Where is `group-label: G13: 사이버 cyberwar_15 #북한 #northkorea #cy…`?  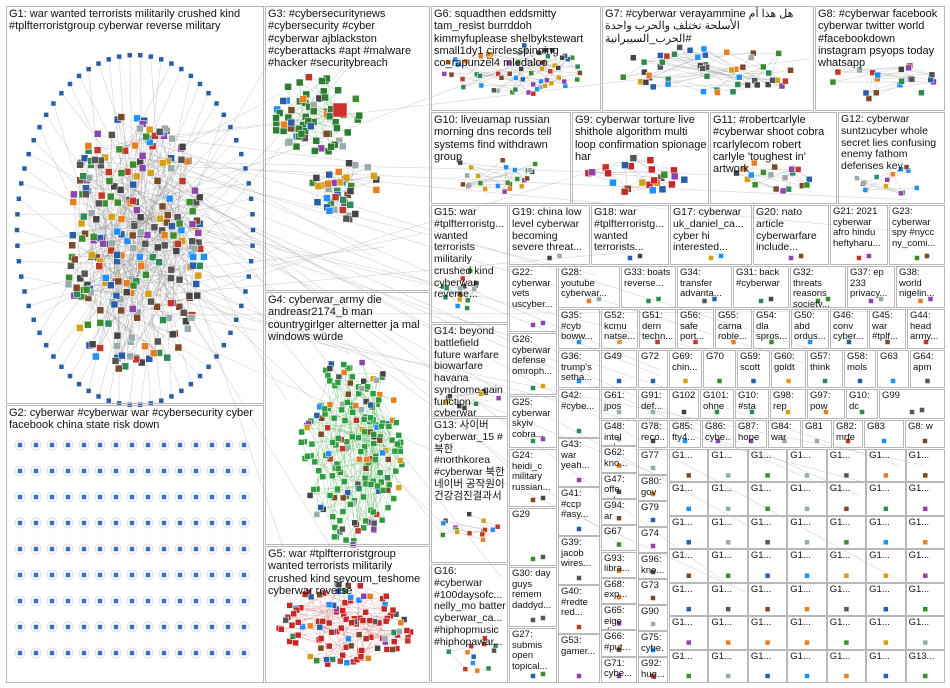
group-label: G13: 사이버 cyberwar_15 #북한 #northkorea #cy… is located at coordinates (469, 460).